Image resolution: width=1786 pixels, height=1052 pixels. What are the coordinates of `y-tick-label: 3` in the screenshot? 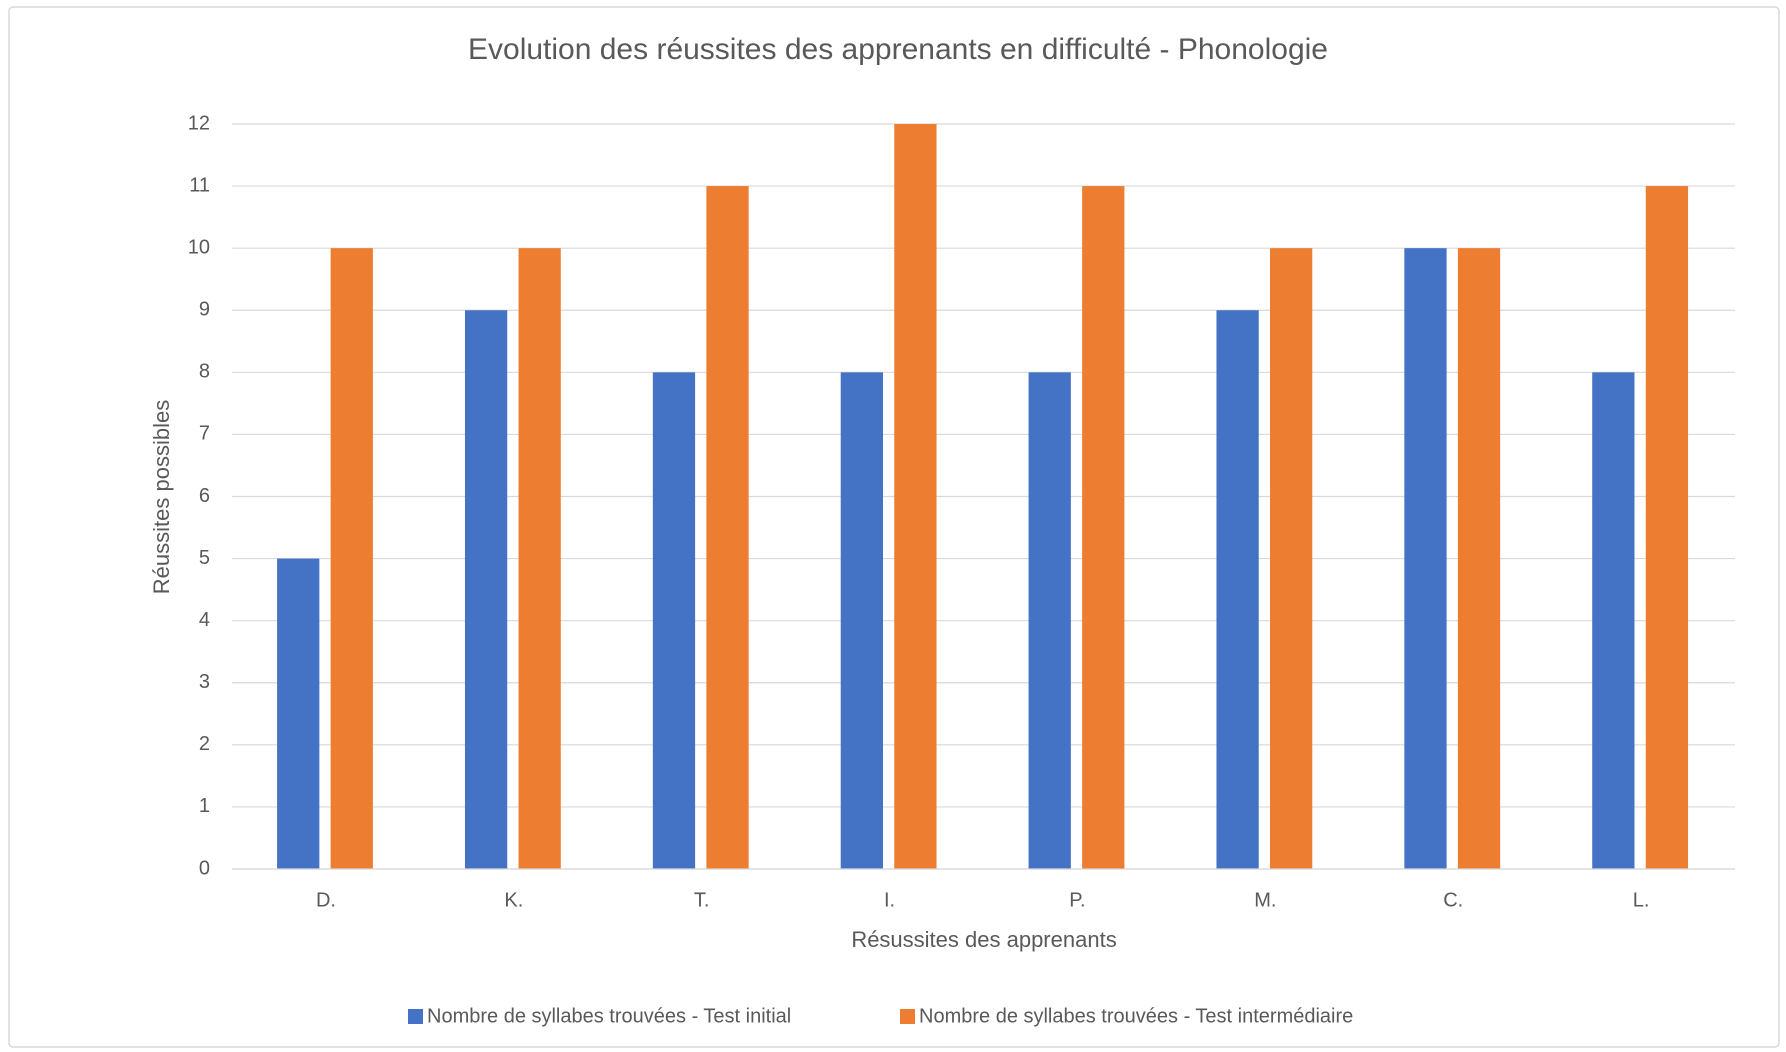 It's located at (204, 682).